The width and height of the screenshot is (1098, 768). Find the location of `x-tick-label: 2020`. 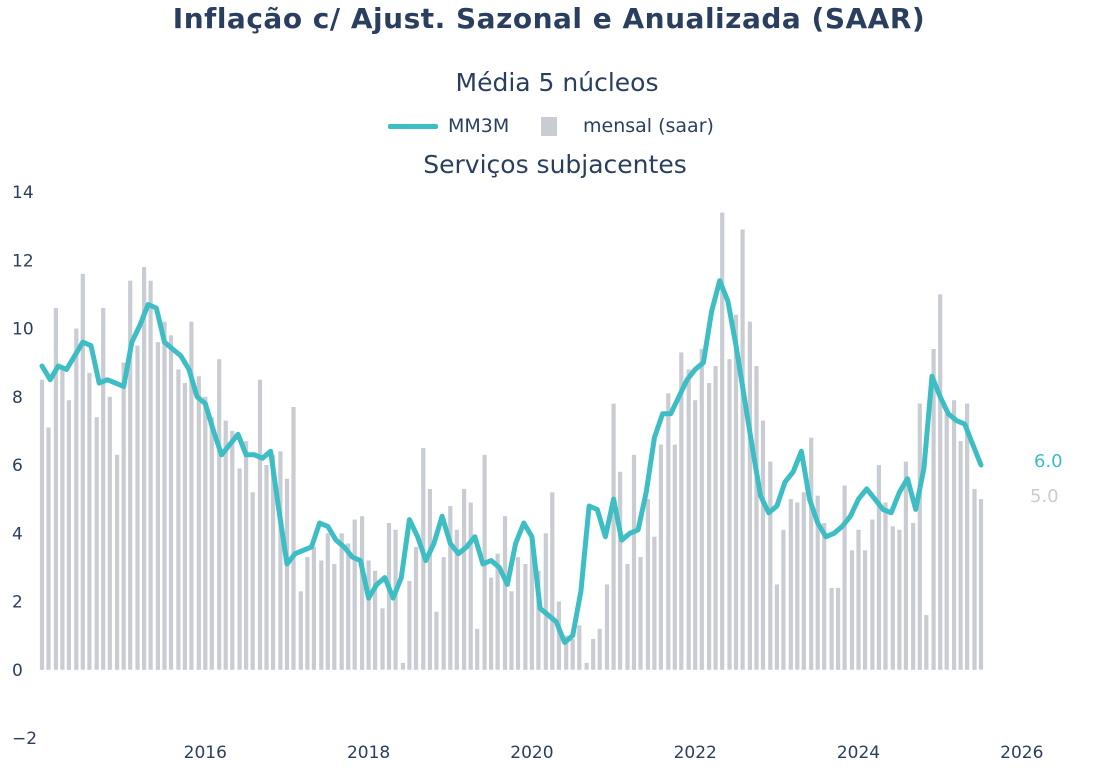

x-tick-label: 2020 is located at coordinates (531, 753).